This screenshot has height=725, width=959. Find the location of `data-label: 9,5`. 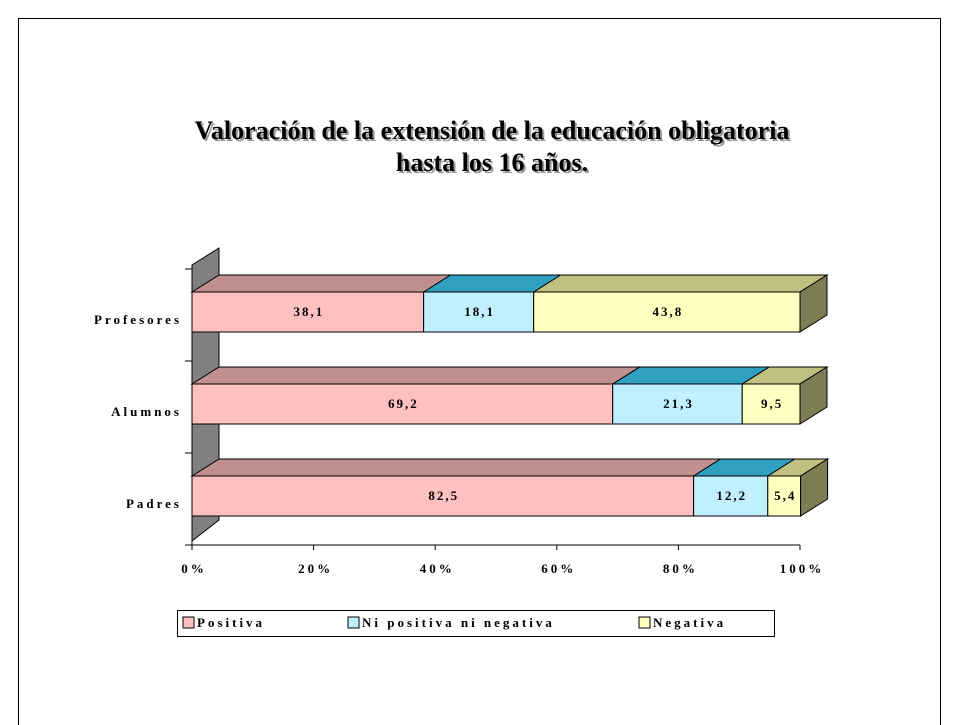

data-label: 9,5 is located at coordinates (772, 403).